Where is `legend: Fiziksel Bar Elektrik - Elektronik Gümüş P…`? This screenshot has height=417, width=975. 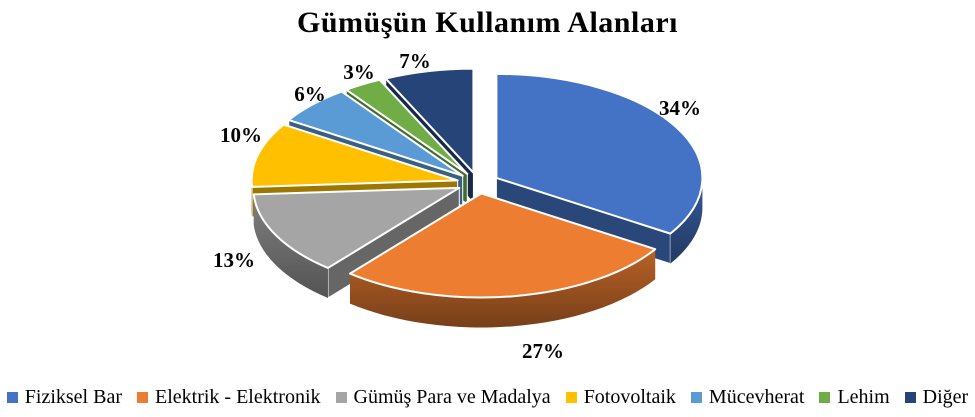 legend: Fiziksel Bar Elektrik - Elektronik Gümüş P… is located at coordinates (487, 397).